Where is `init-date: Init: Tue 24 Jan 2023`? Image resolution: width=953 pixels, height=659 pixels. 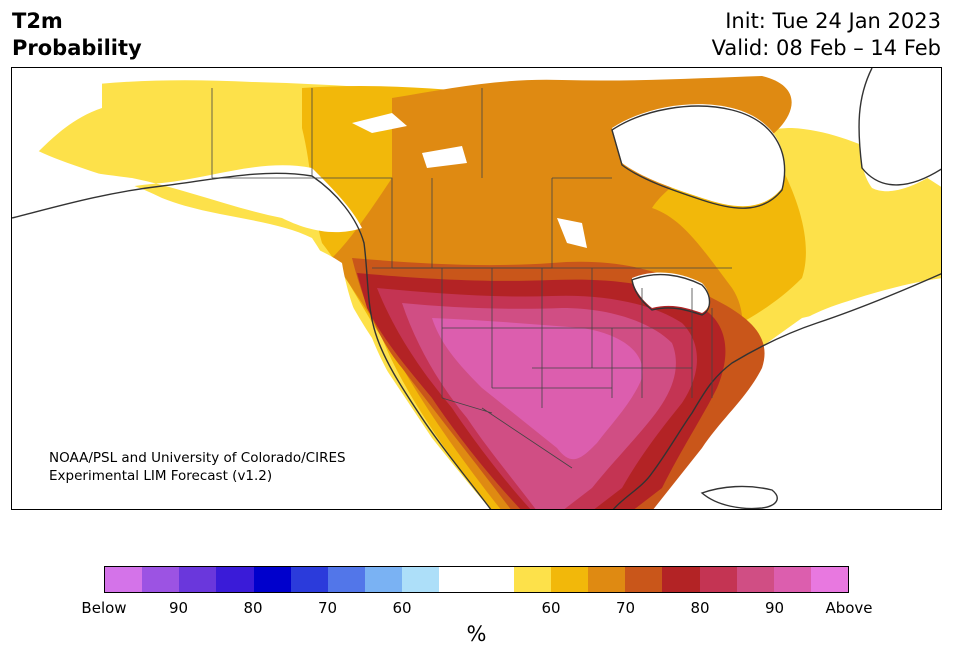 init-date: Init: Tue 24 Jan 2023 is located at coordinates (833, 21).